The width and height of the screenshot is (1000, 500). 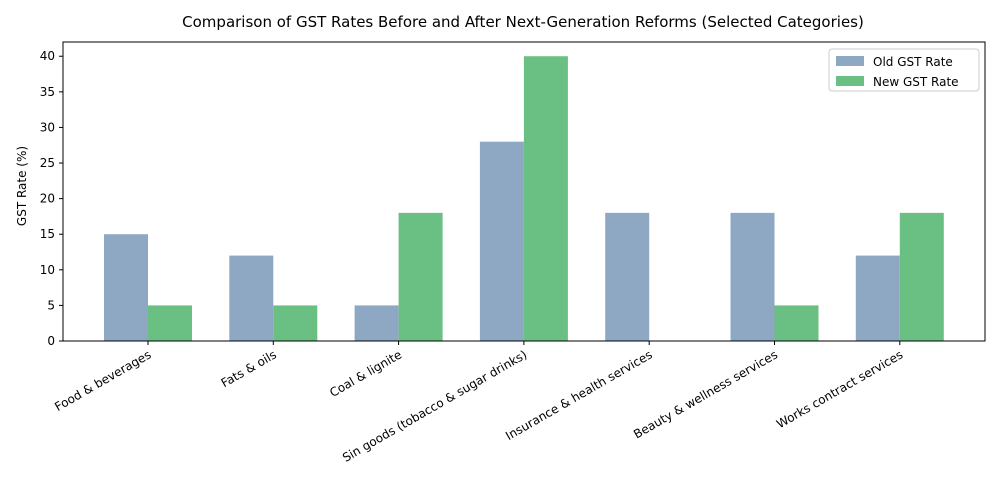 What do you see at coordinates (705, 394) in the screenshot?
I see `x-tick-label: Beauty & wellness services` at bounding box center [705, 394].